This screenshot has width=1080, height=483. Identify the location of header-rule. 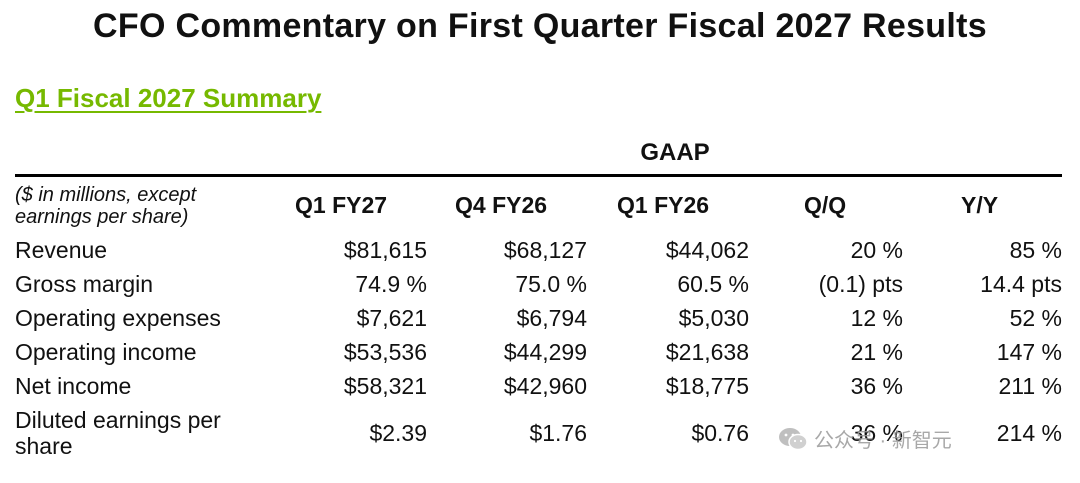
(538, 175).